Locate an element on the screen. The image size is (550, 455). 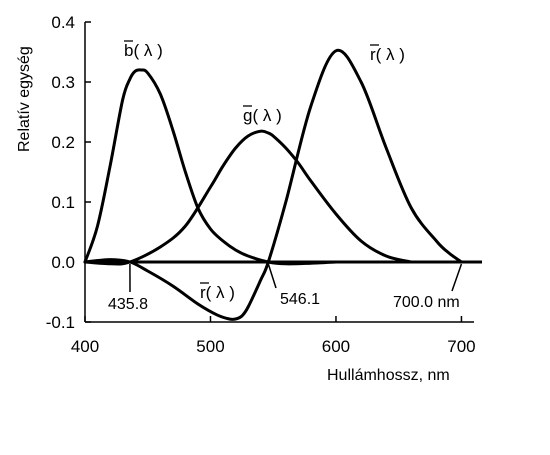
y-tick-label: -0.1 is located at coordinates (60, 322).